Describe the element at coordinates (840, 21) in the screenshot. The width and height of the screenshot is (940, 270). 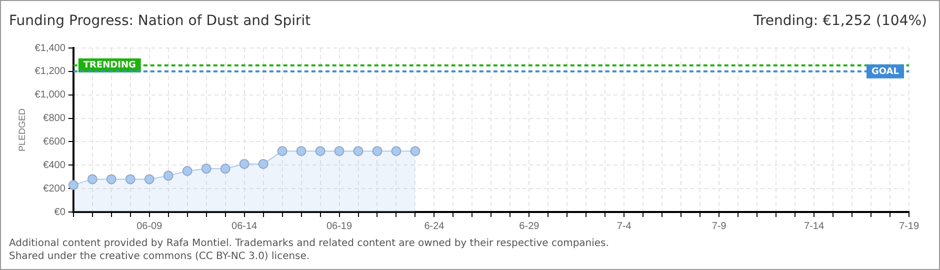
I see `chart-subtitle: Trending: €1,252 (104%)` at that location.